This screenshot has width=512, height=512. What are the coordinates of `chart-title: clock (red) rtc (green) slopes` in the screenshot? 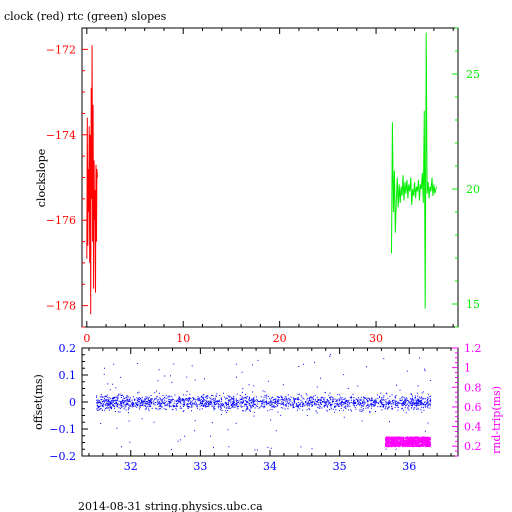 It's located at (85, 16).